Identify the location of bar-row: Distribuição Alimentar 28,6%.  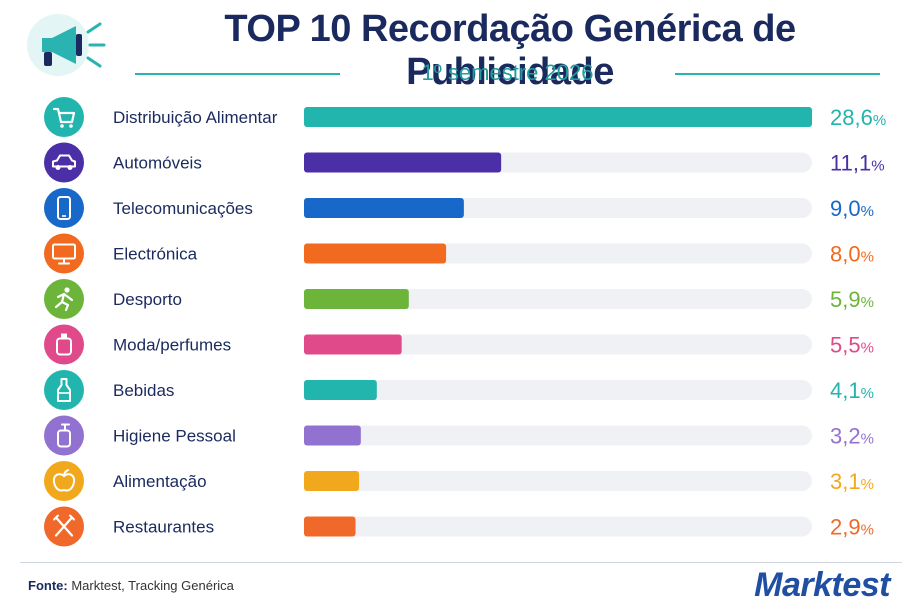
(465, 117).